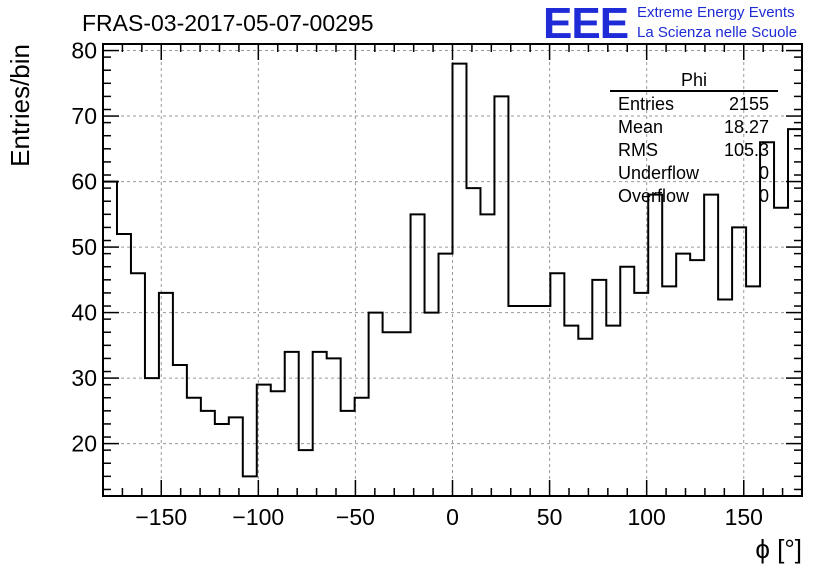  Describe the element at coordinates (161, 517) in the screenshot. I see `x-tick-label: −150` at that location.